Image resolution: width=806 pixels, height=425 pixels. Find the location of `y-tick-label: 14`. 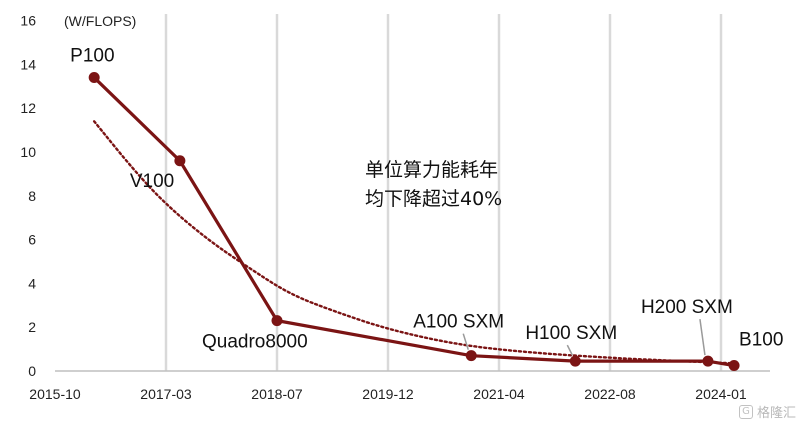

y-tick-label: 14 is located at coordinates (28, 64).